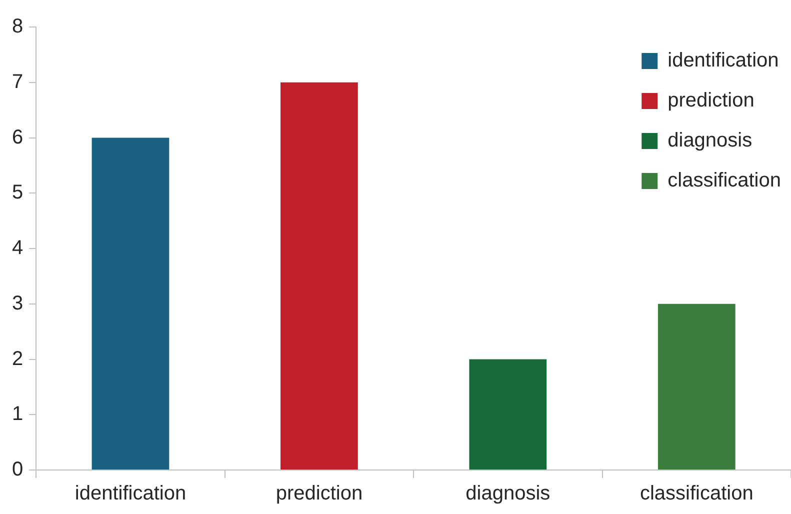 The width and height of the screenshot is (791, 514). What do you see at coordinates (711, 101) in the screenshot?
I see `legend-label: prediction` at bounding box center [711, 101].